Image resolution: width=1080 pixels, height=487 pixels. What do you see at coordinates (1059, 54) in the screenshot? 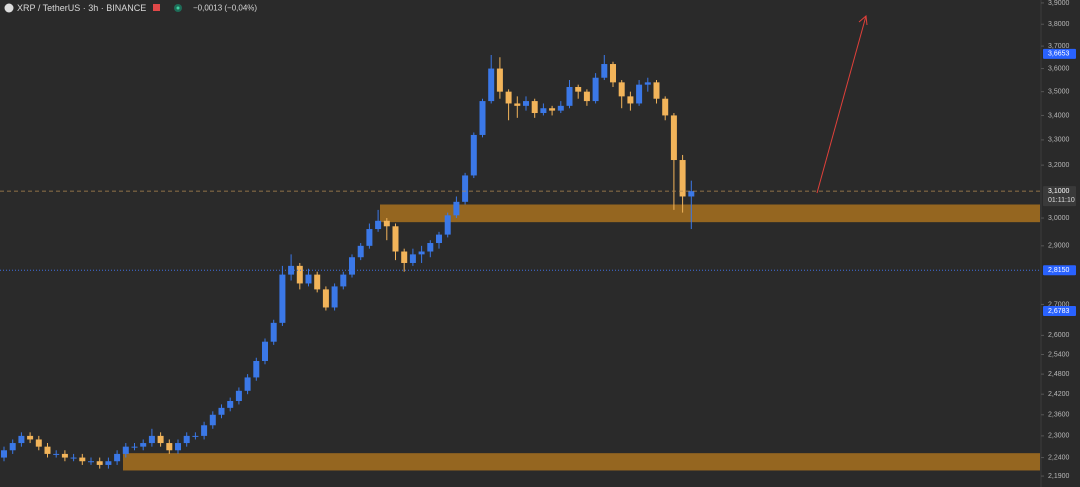
I see `price-label: 3,6653` at bounding box center [1059, 54].